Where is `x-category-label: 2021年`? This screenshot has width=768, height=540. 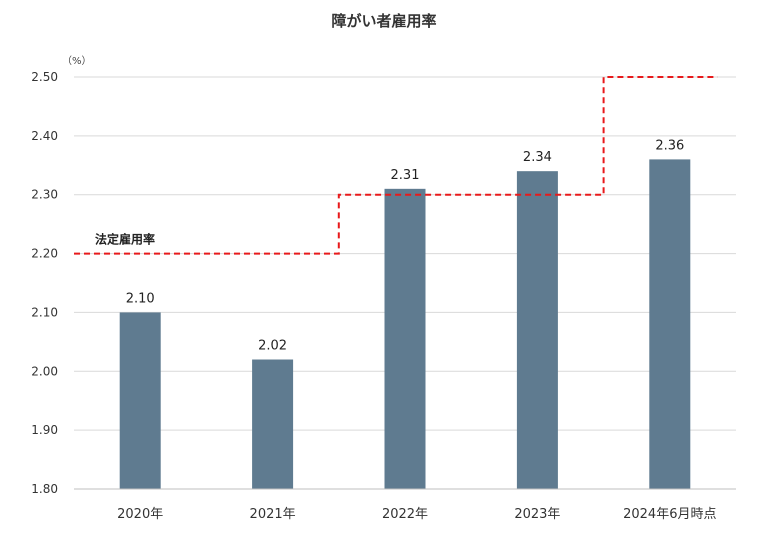
x-category-label: 2021年 is located at coordinates (273, 514).